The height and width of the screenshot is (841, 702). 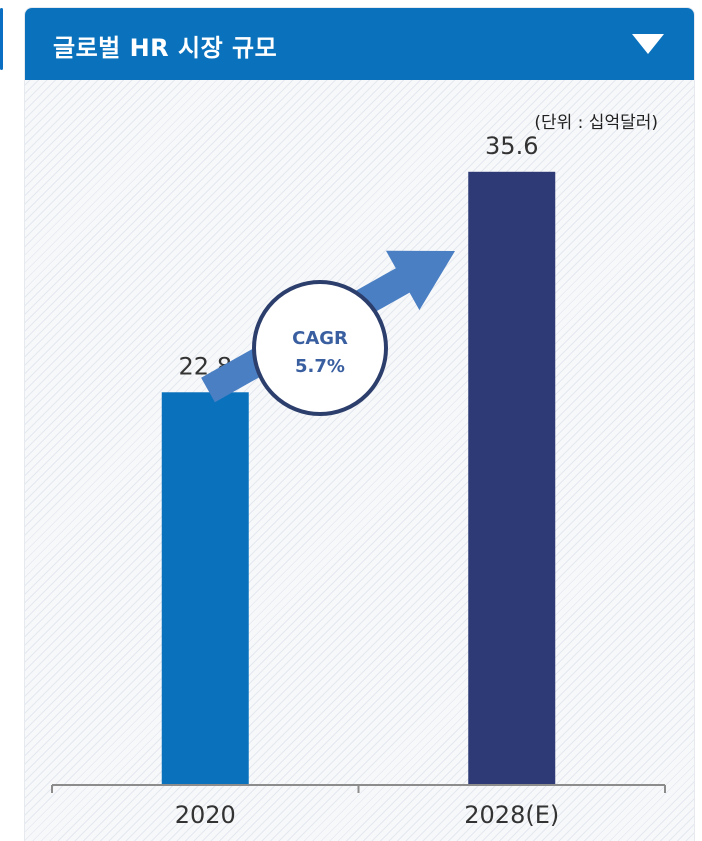 I want to click on cagr-label: CAGR, so click(x=320, y=338).